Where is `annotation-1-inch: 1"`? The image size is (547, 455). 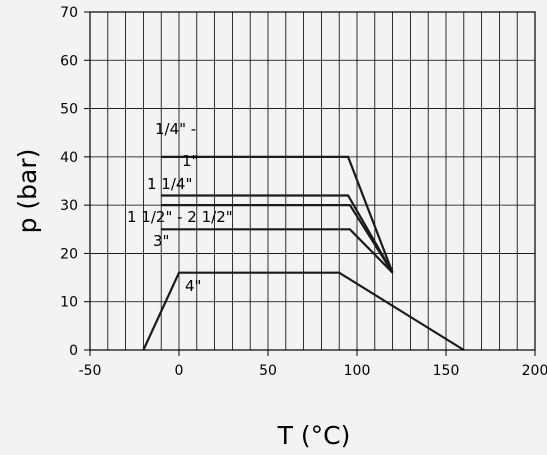 annotation-1-inch: 1" is located at coordinates (190, 161).